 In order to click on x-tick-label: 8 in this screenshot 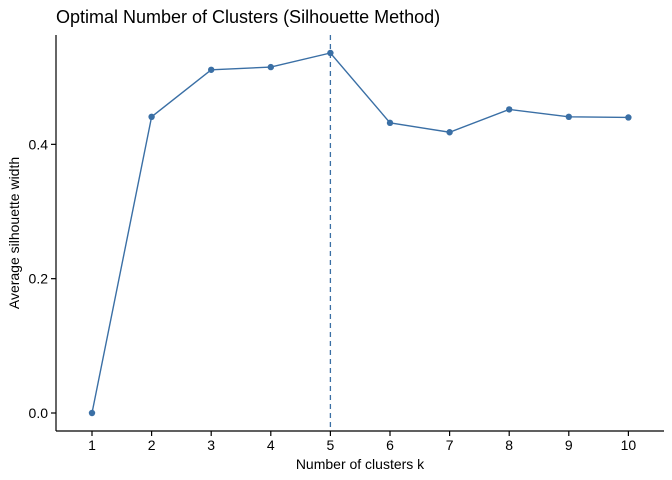, I will do `click(509, 445)`.